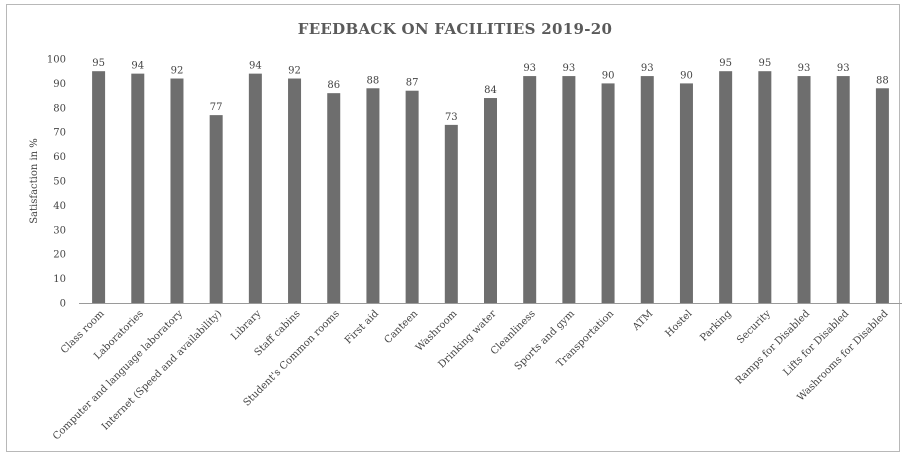  Describe the element at coordinates (59, 84) in the screenshot. I see `y-tick-label: 90` at that location.